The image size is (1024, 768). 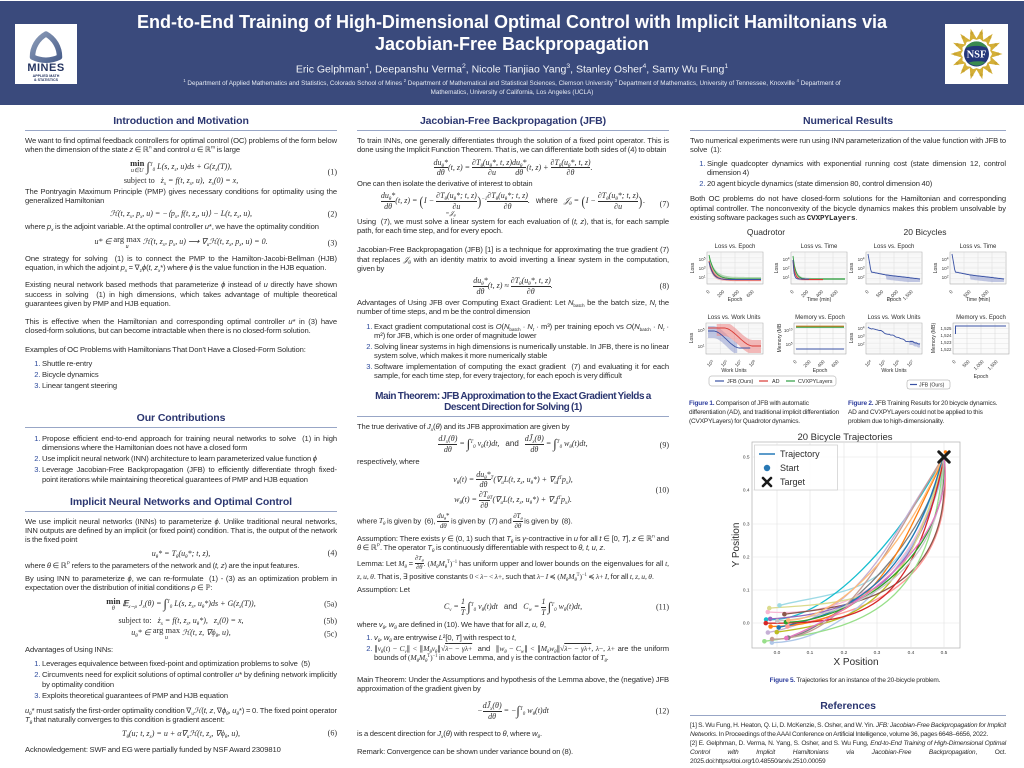 I want to click on svg-text: 1,000, so click(x=979, y=365).